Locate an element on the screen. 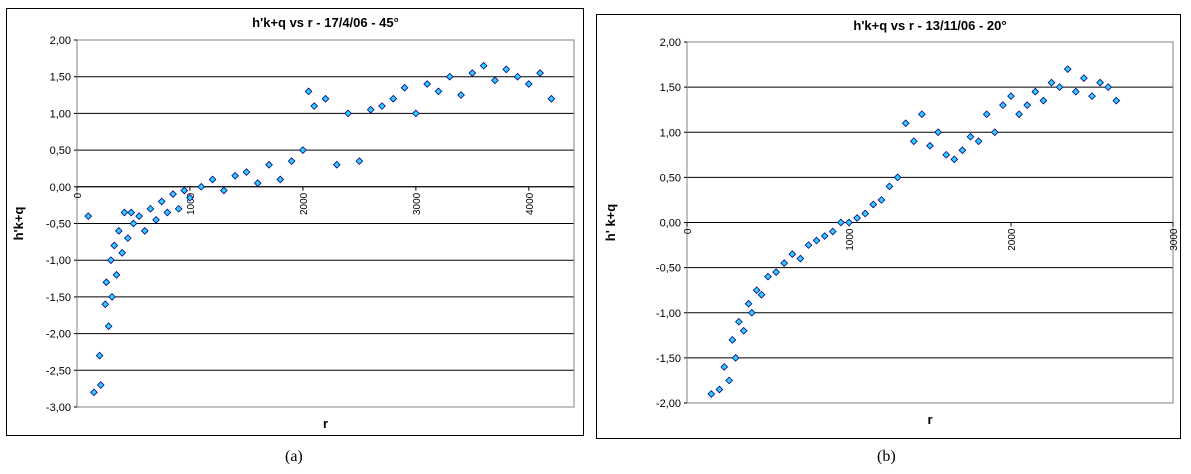  x-tick-labels: 0 1000 2000 3000 4000 is located at coordinates (304, 200).